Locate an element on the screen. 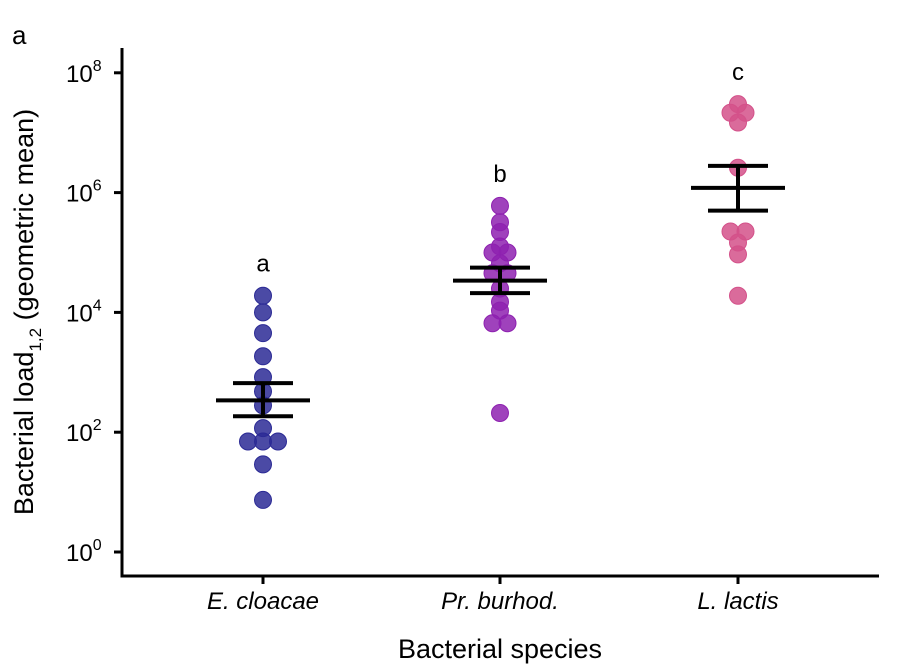  series-e-cloacae: a is located at coordinates (263, 380).